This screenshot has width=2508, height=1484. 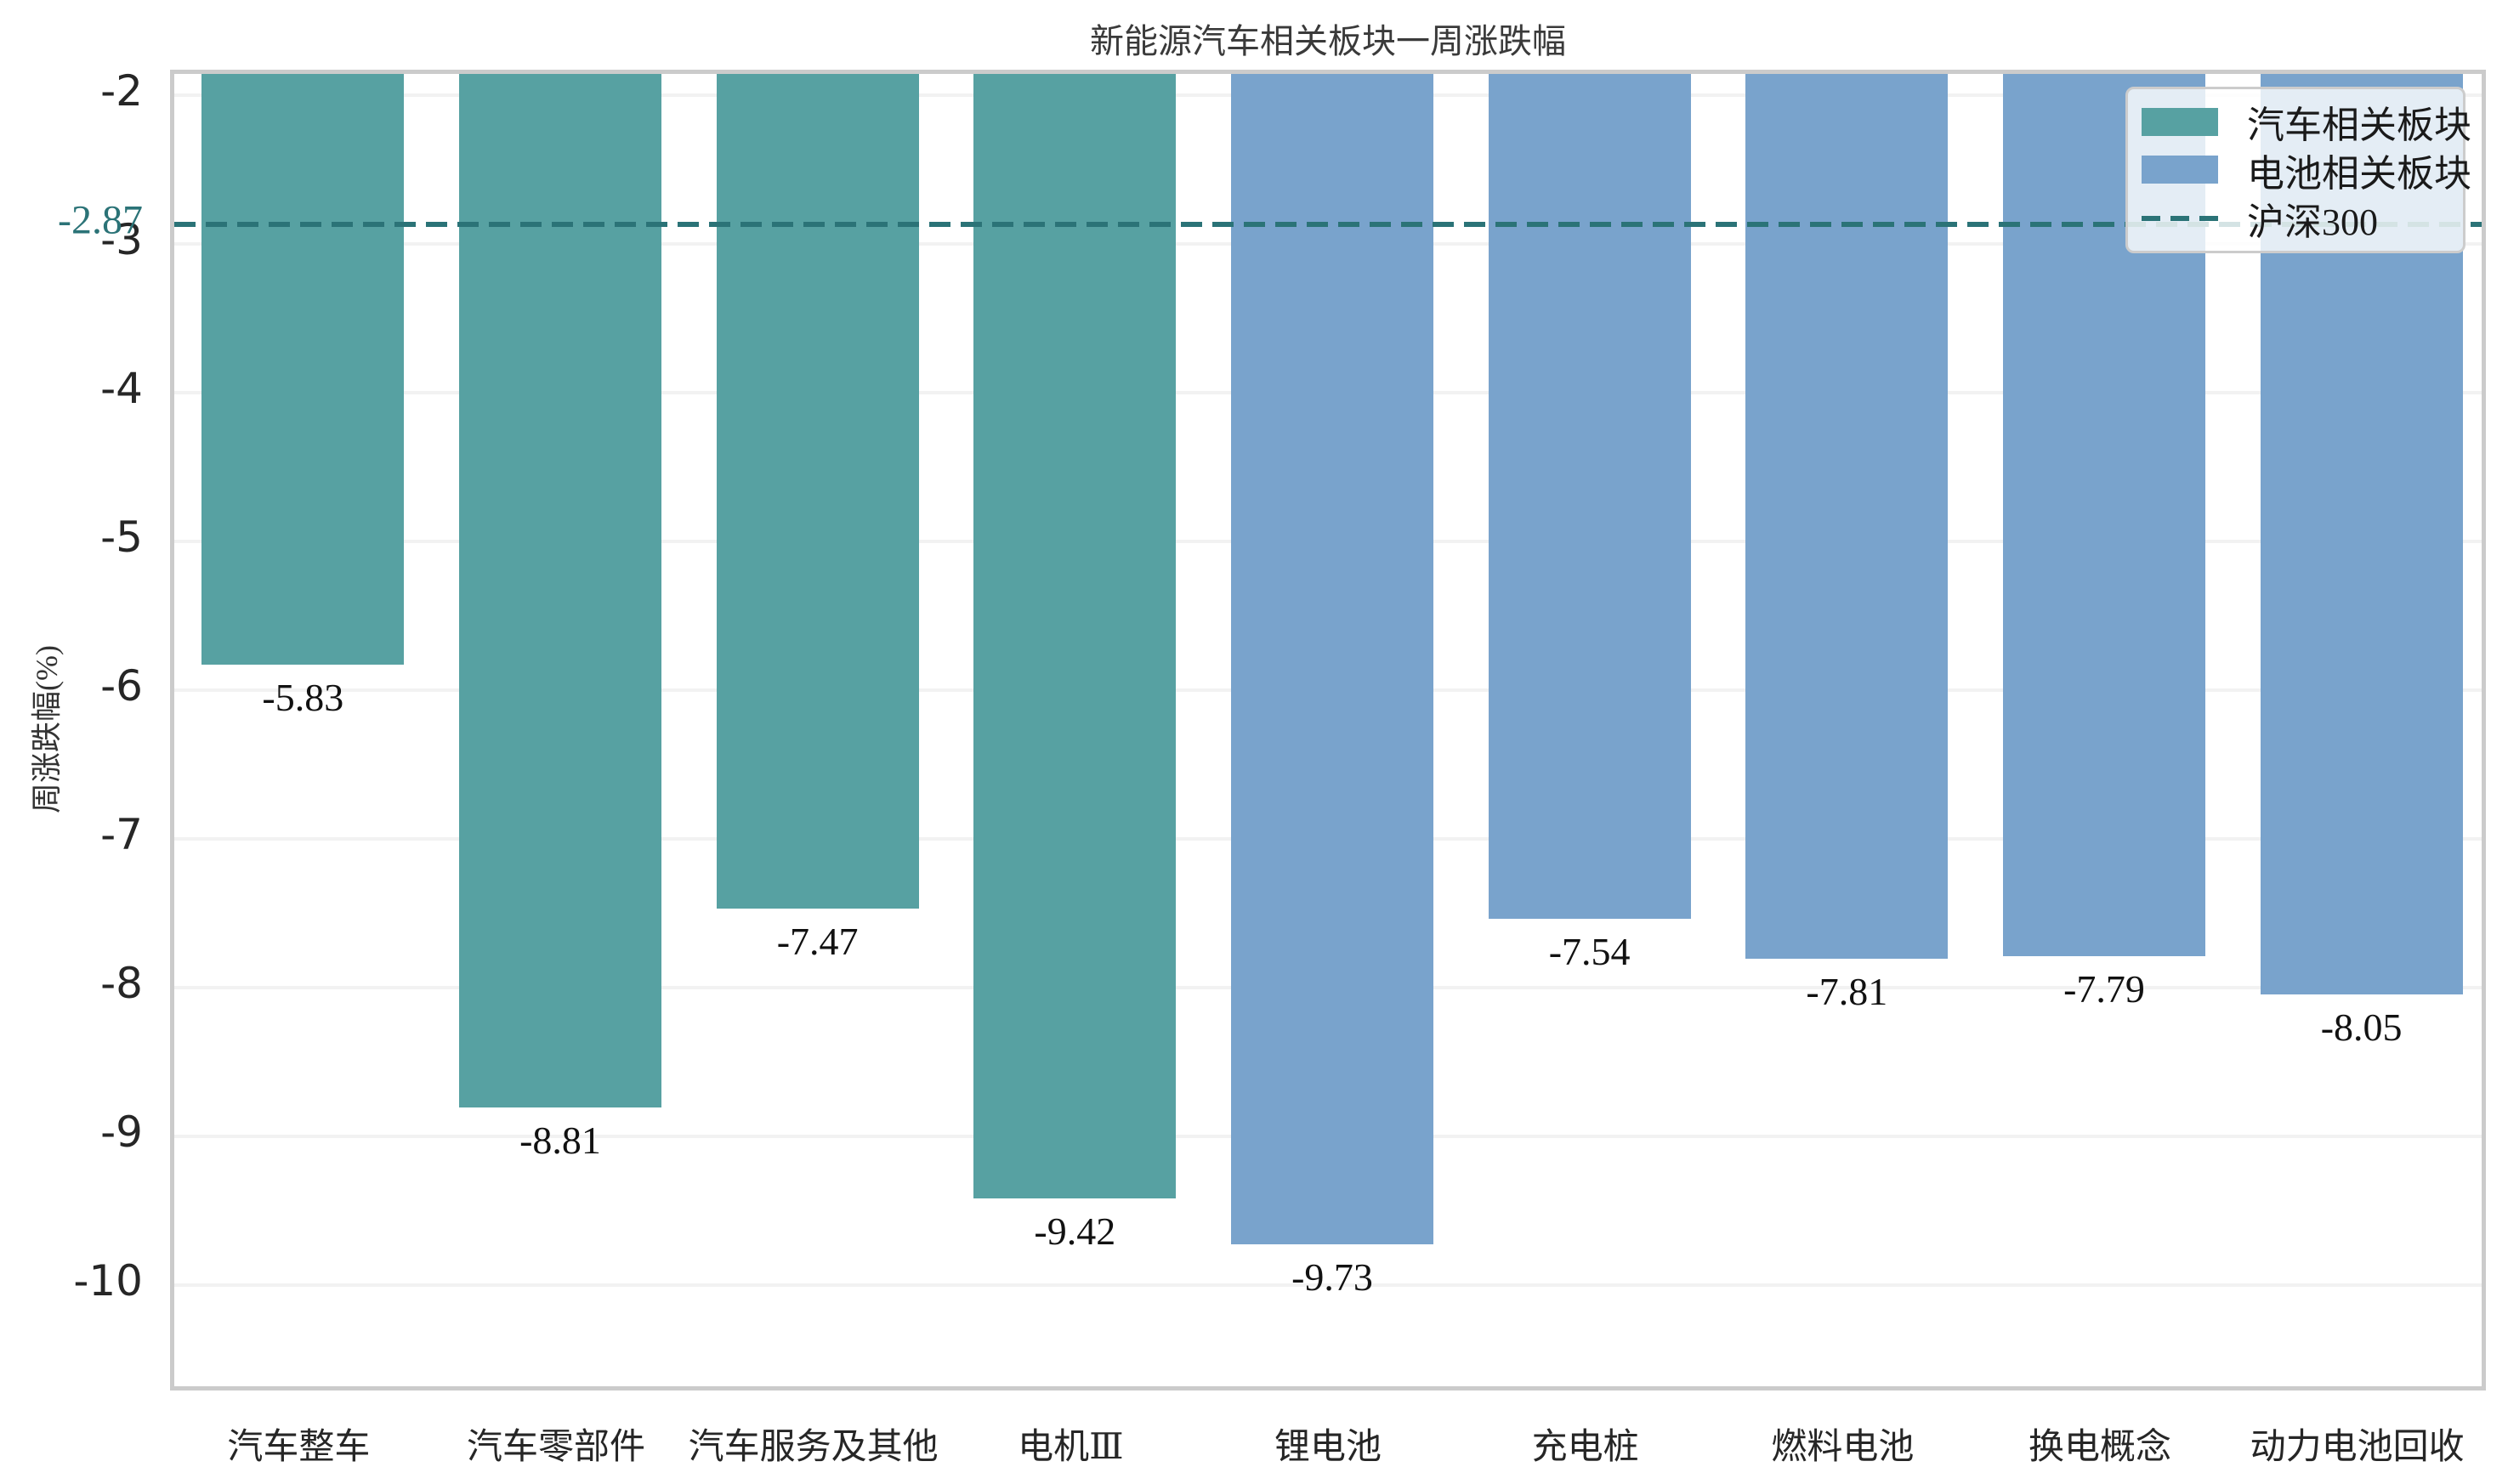 What do you see at coordinates (813, 1447) in the screenshot?
I see `x-tick-label: 汽车服务及其他` at bounding box center [813, 1447].